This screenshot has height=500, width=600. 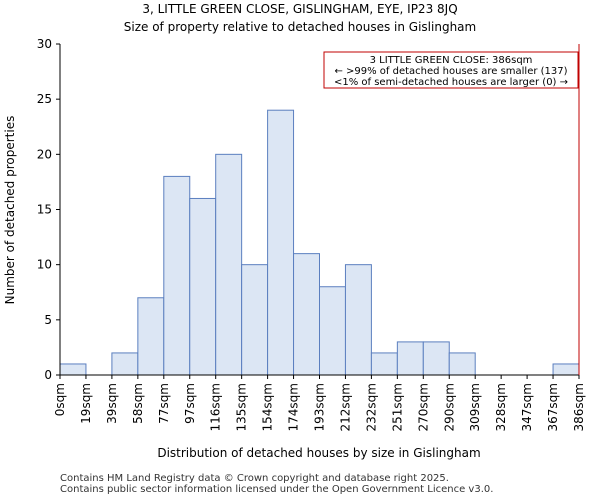 I want to click on x-tick-label: 77sqm, so click(x=164, y=403).